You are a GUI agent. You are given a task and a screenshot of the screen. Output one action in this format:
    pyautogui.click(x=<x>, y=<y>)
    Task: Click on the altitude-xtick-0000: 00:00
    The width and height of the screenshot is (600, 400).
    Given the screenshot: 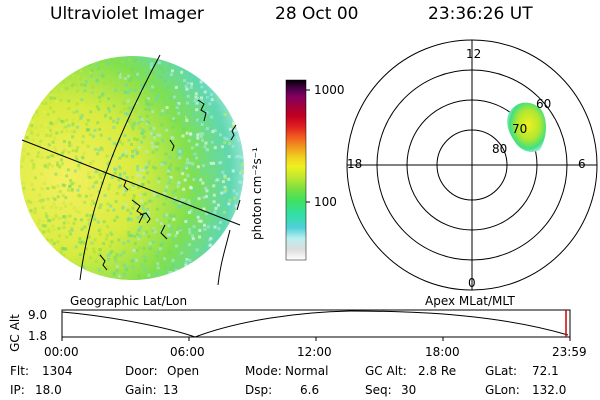 What is the action you would take?
    pyautogui.click(x=61, y=352)
    